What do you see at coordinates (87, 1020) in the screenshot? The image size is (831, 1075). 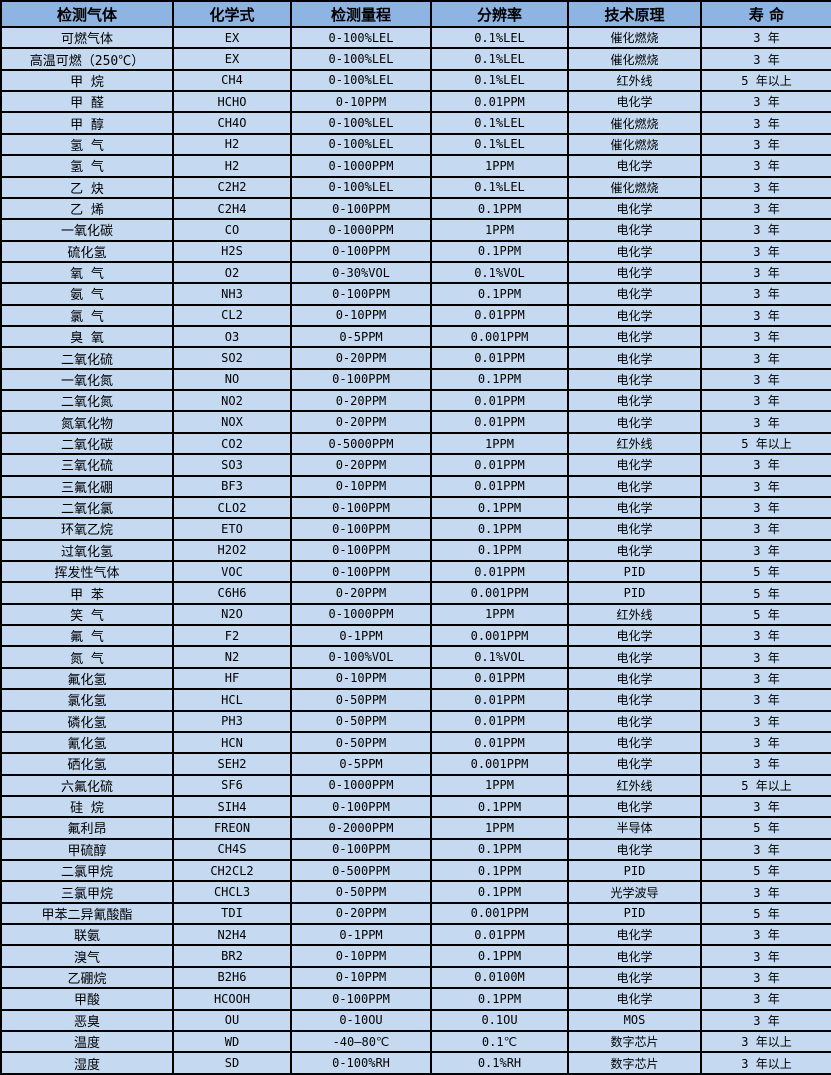 I see `table-cell: 恶臭` at bounding box center [87, 1020].